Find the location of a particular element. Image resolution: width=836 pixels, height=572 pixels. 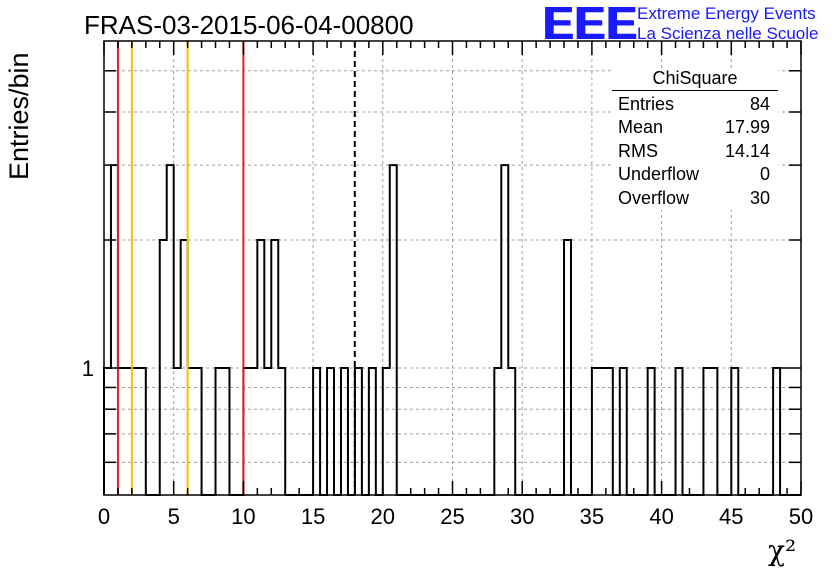

x-tick-label: 30 is located at coordinates (522, 516).